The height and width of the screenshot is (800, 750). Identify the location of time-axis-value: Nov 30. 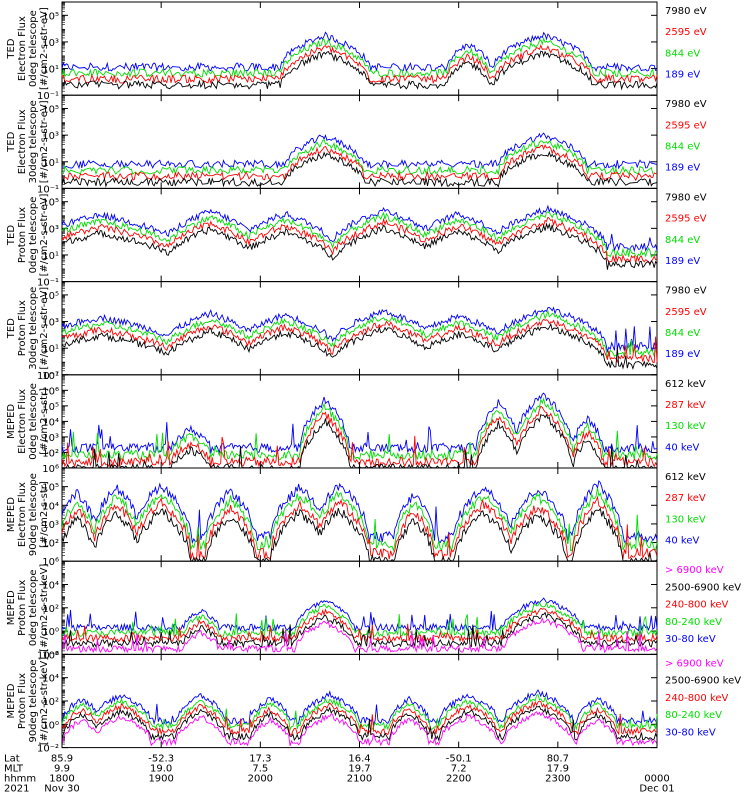
(61, 789).